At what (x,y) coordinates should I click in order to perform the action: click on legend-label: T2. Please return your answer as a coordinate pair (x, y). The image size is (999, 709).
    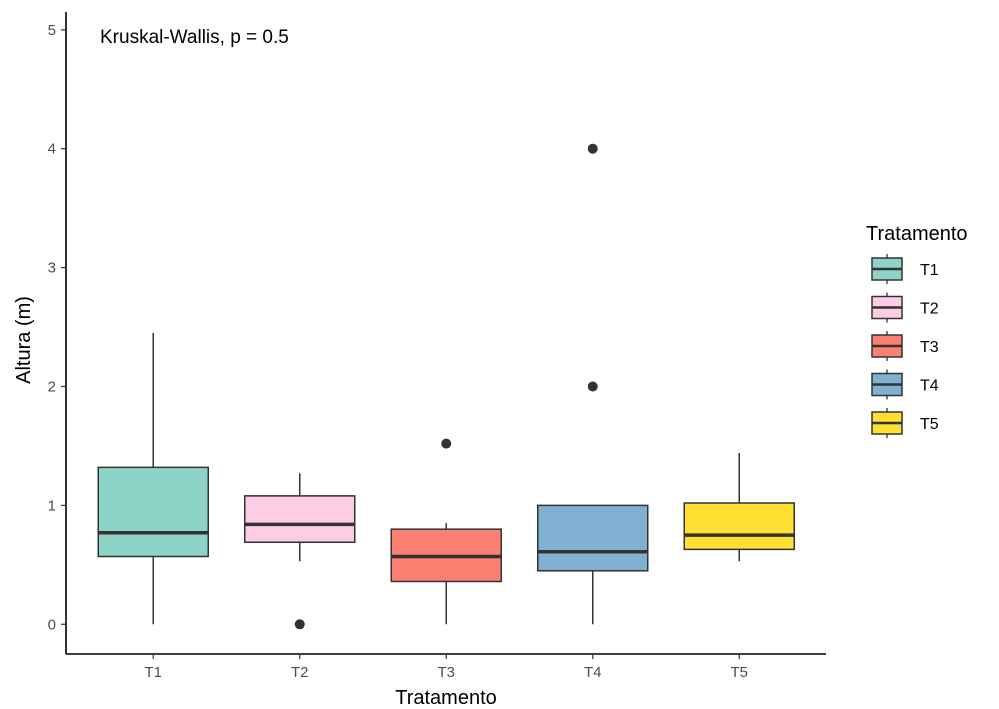
    Looking at the image, I should click on (929, 309).